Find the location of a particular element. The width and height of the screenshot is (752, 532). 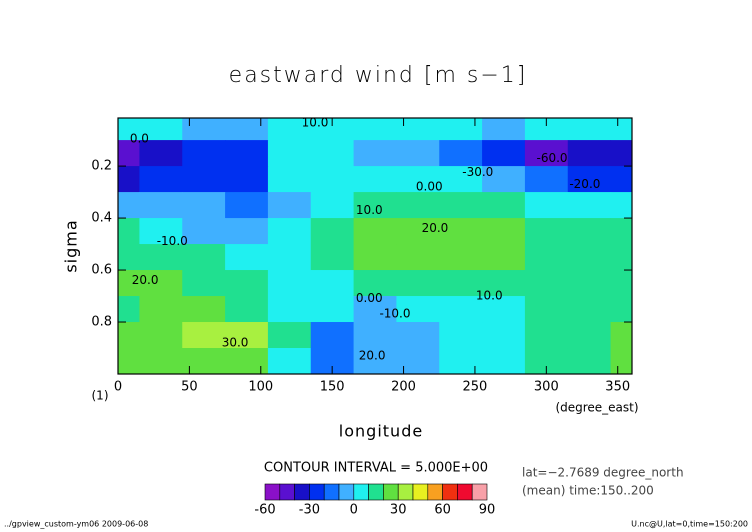

contour-label: 0.00 is located at coordinates (369, 298).